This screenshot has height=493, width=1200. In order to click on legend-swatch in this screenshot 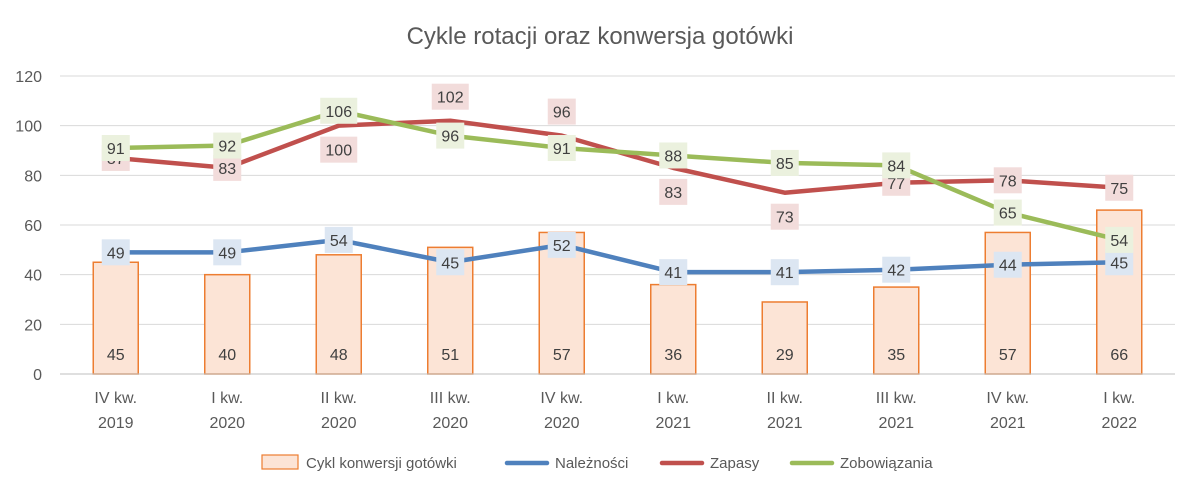, I will do `click(280, 462)`.